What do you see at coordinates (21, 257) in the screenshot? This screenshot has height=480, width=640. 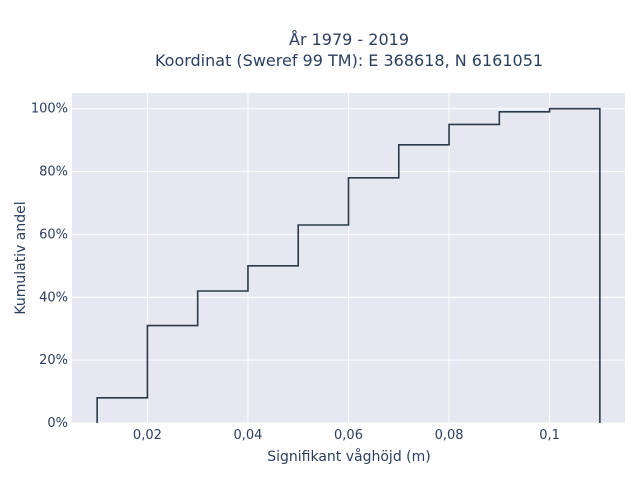 I see `y-axis-title: Kumulativ andel` at bounding box center [21, 257].